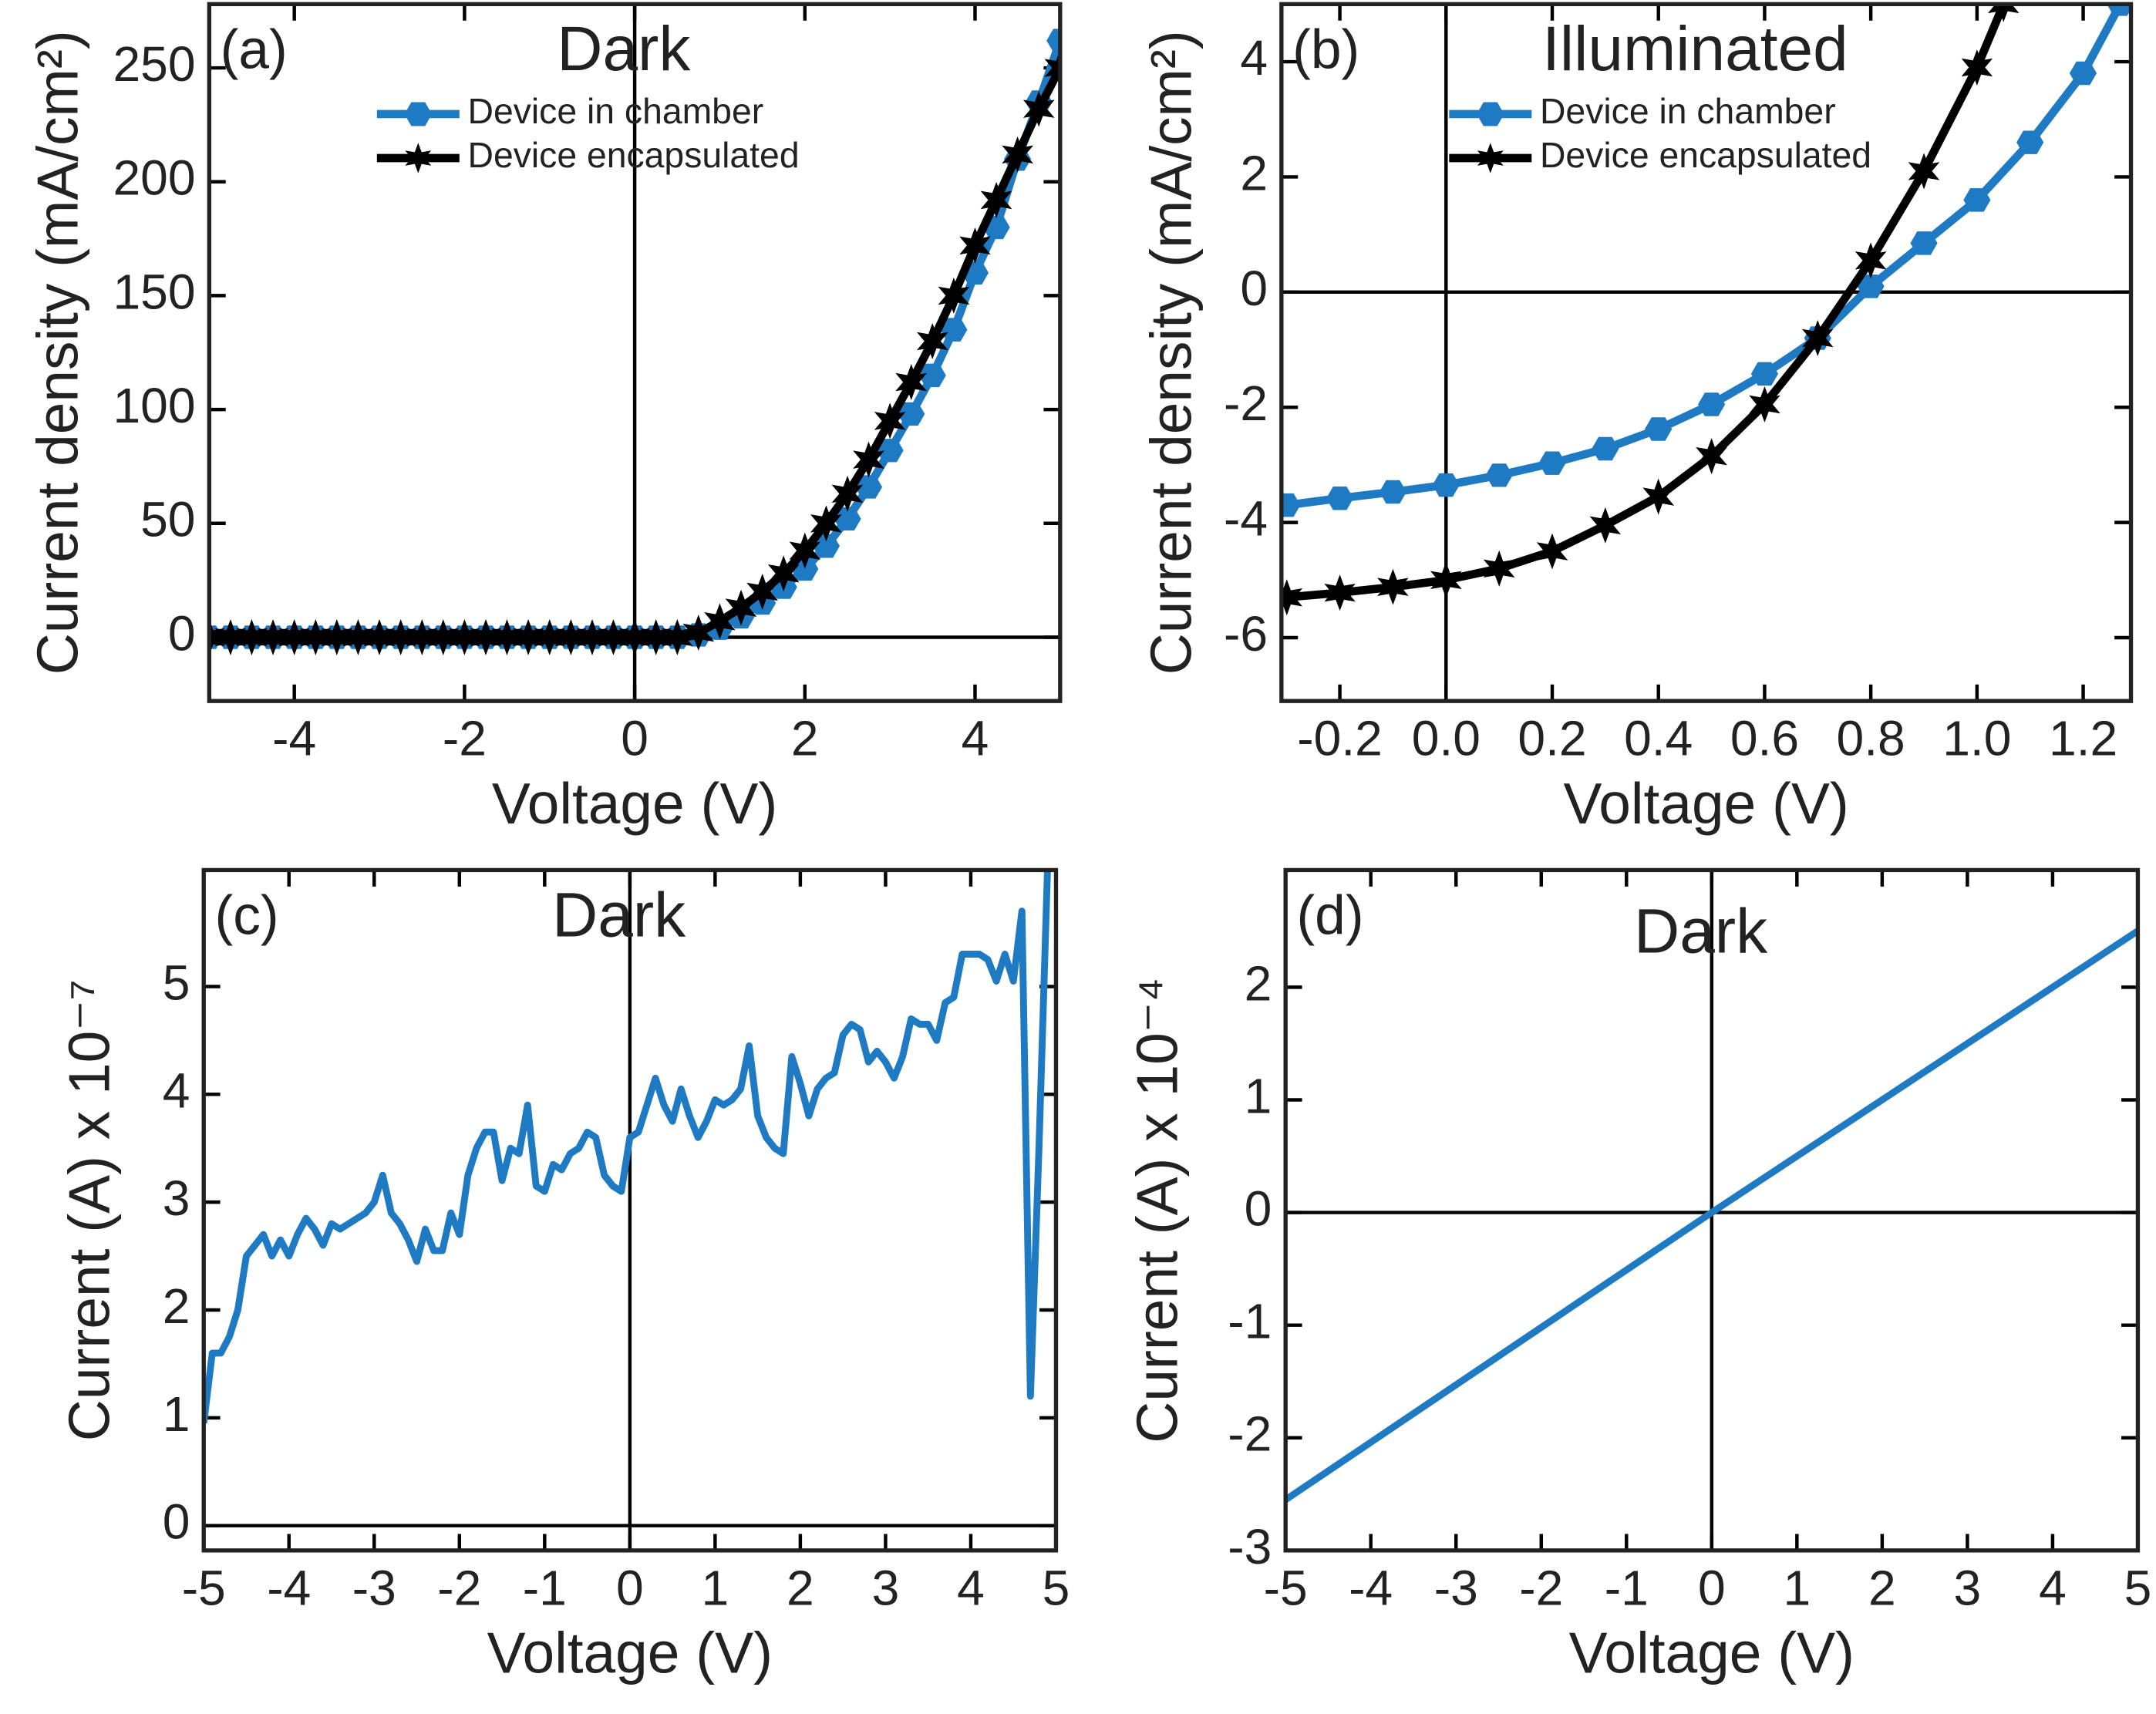 The width and height of the screenshot is (2156, 1714). I want to click on x-tick-label: 0.8, so click(1871, 738).